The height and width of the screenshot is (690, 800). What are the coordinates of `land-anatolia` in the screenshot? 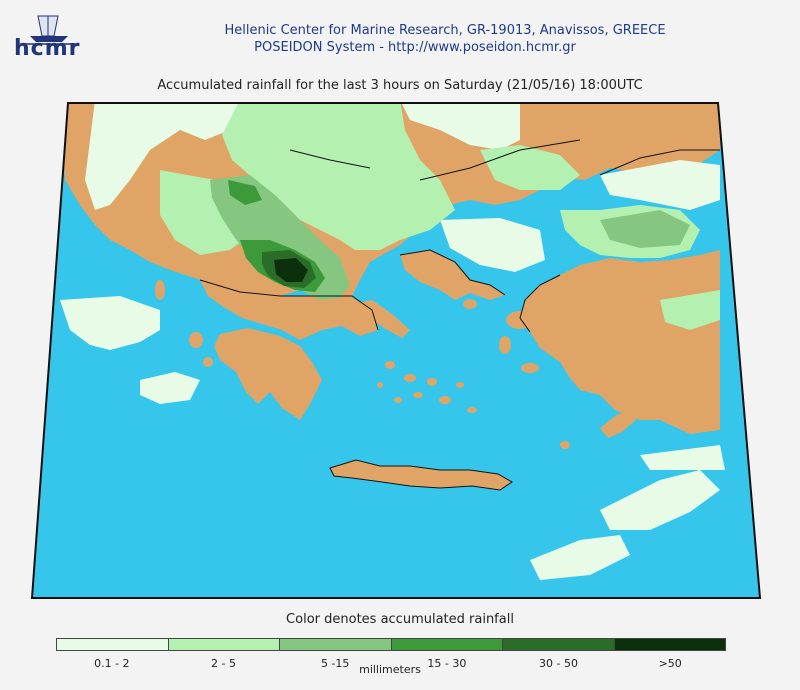 It's located at (620, 292).